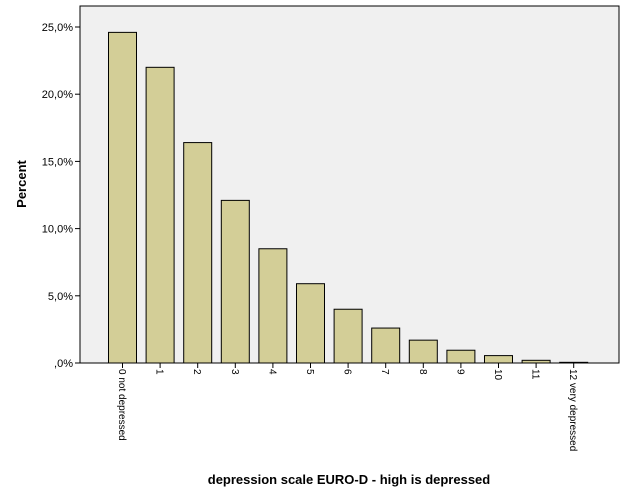  I want to click on y-tick-label: 25,0%, so click(57, 28).